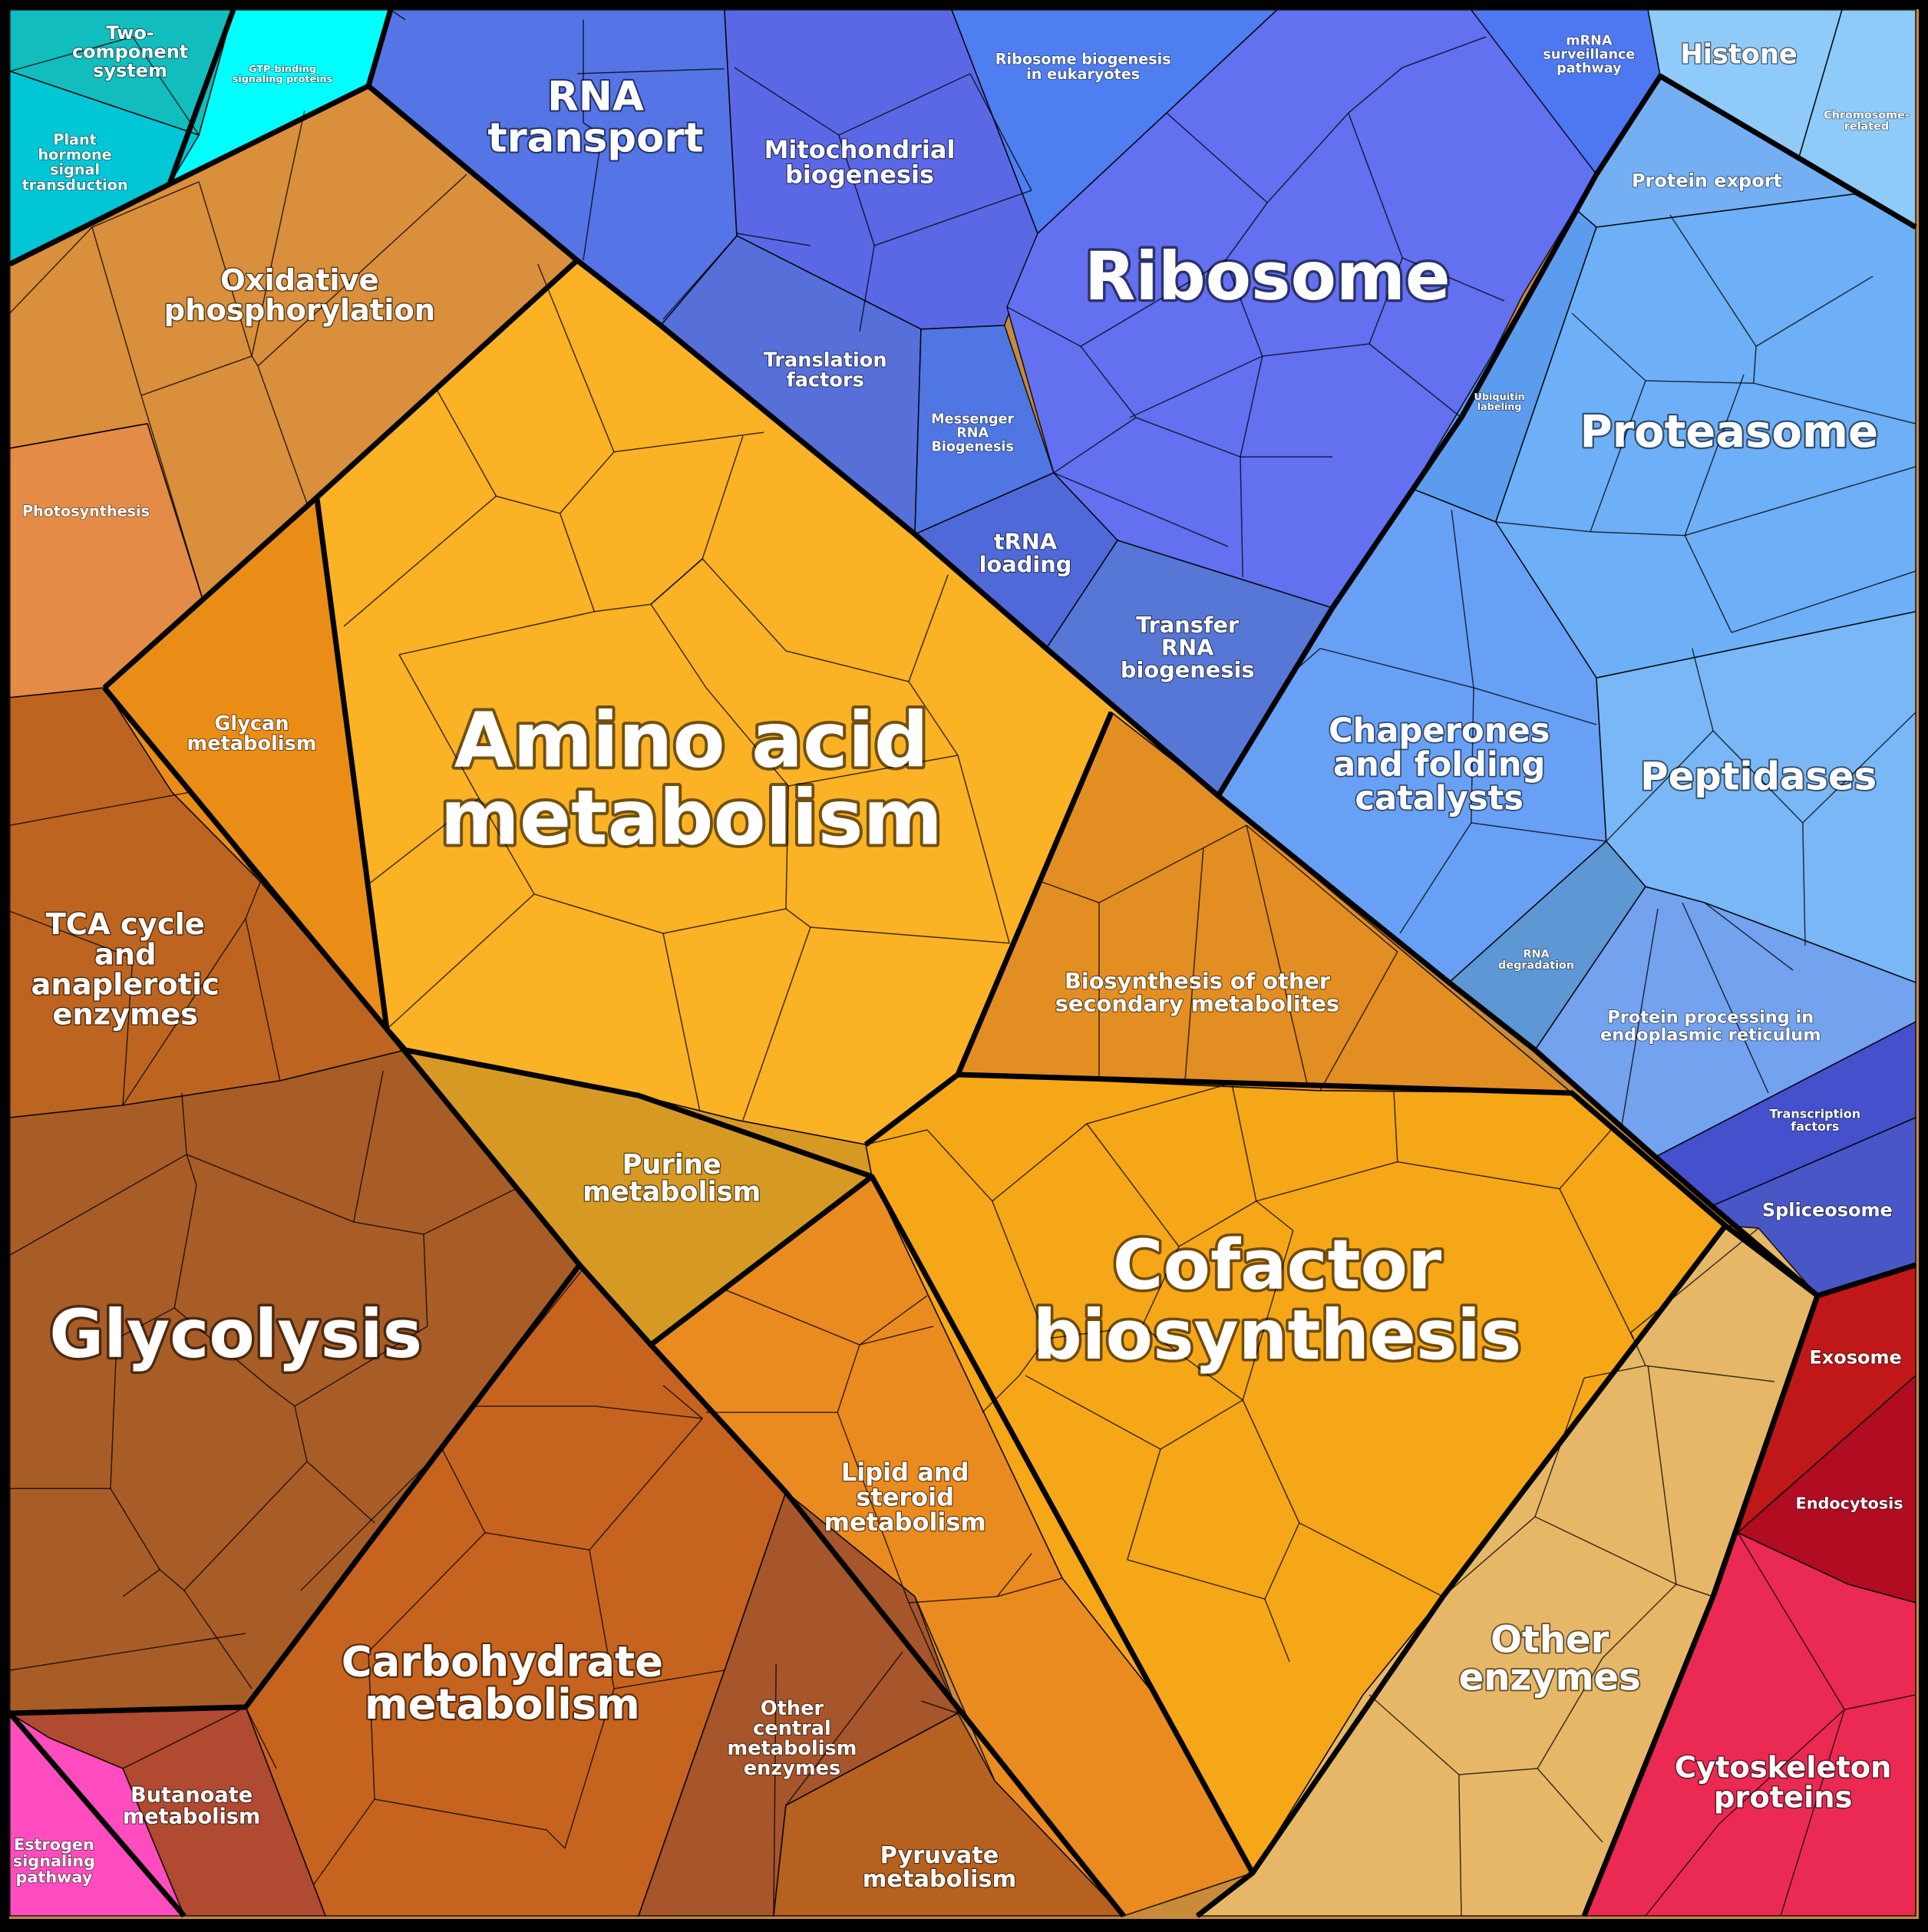 The image size is (1928, 1932). What do you see at coordinates (283, 74) in the screenshot?
I see `label-gtp-binding: GTP-binding signaling proteins` at bounding box center [283, 74].